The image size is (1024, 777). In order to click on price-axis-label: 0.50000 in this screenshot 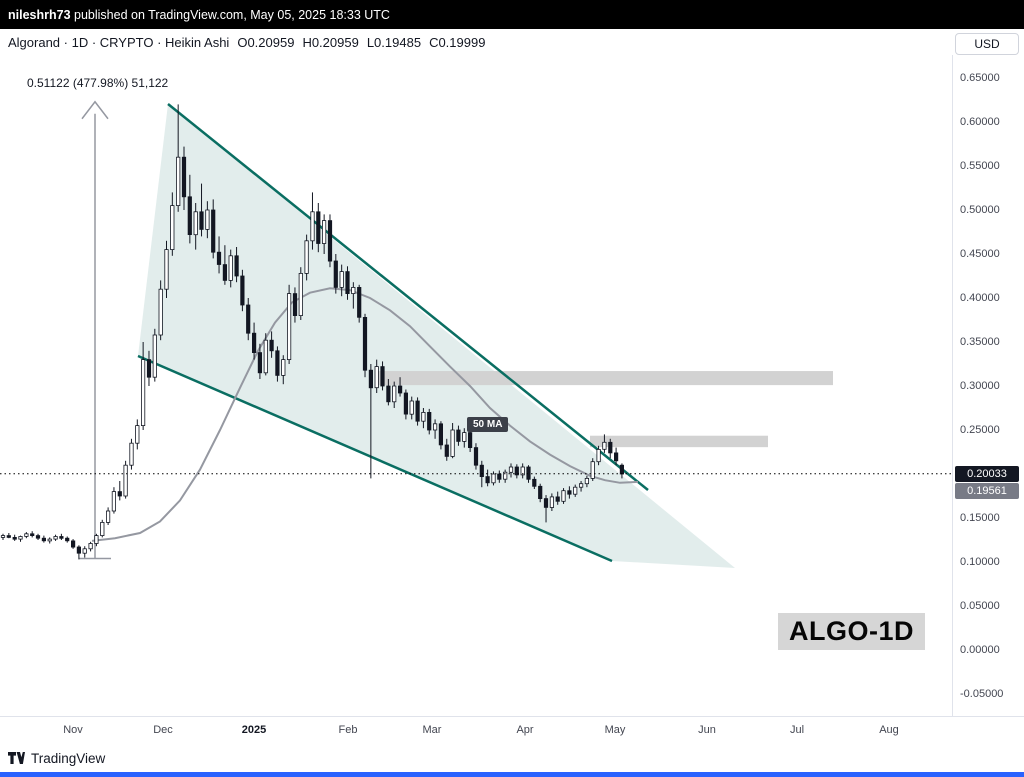, I will do `click(980, 210)`.